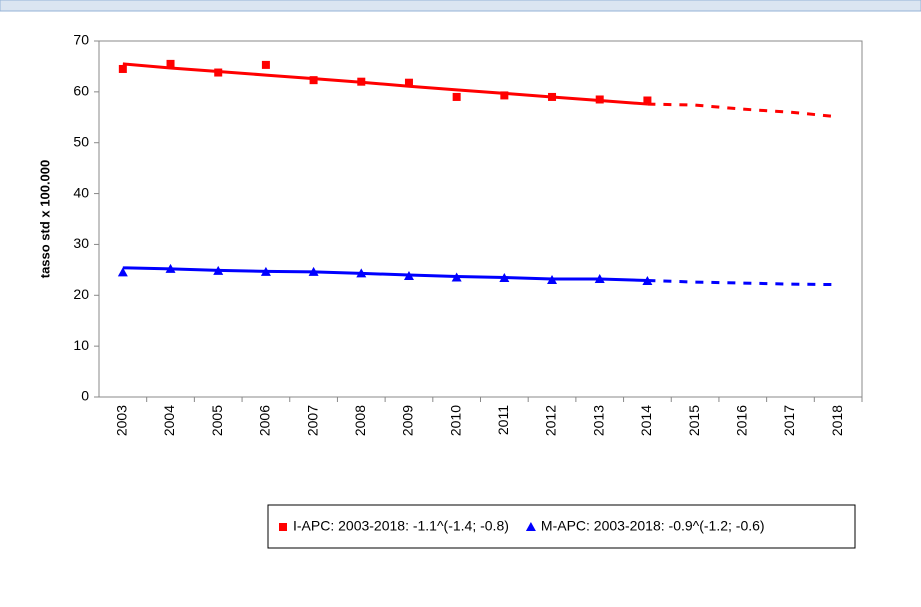 This screenshot has width=921, height=607. Describe the element at coordinates (646, 420) in the screenshot. I see `x-tick-label: 2014` at that location.